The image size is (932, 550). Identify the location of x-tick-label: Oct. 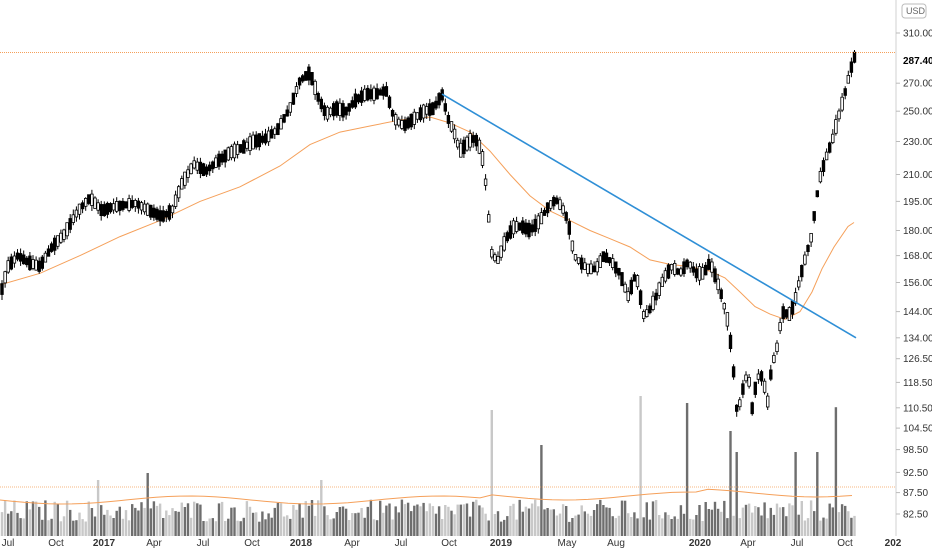
(845, 543).